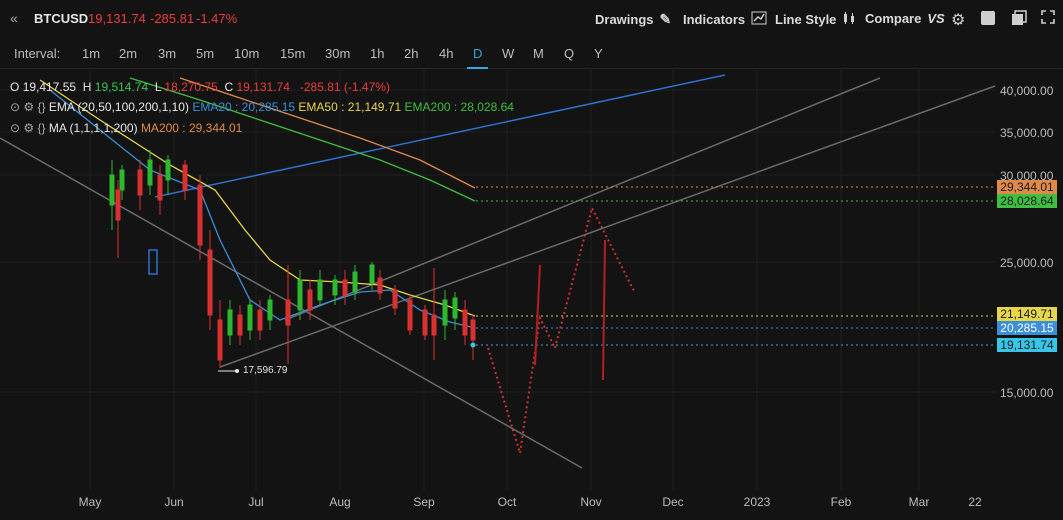 The width and height of the screenshot is (1063, 520). What do you see at coordinates (1027, 201) in the screenshot?
I see `ema200-price-label: 28,028.64` at bounding box center [1027, 201].